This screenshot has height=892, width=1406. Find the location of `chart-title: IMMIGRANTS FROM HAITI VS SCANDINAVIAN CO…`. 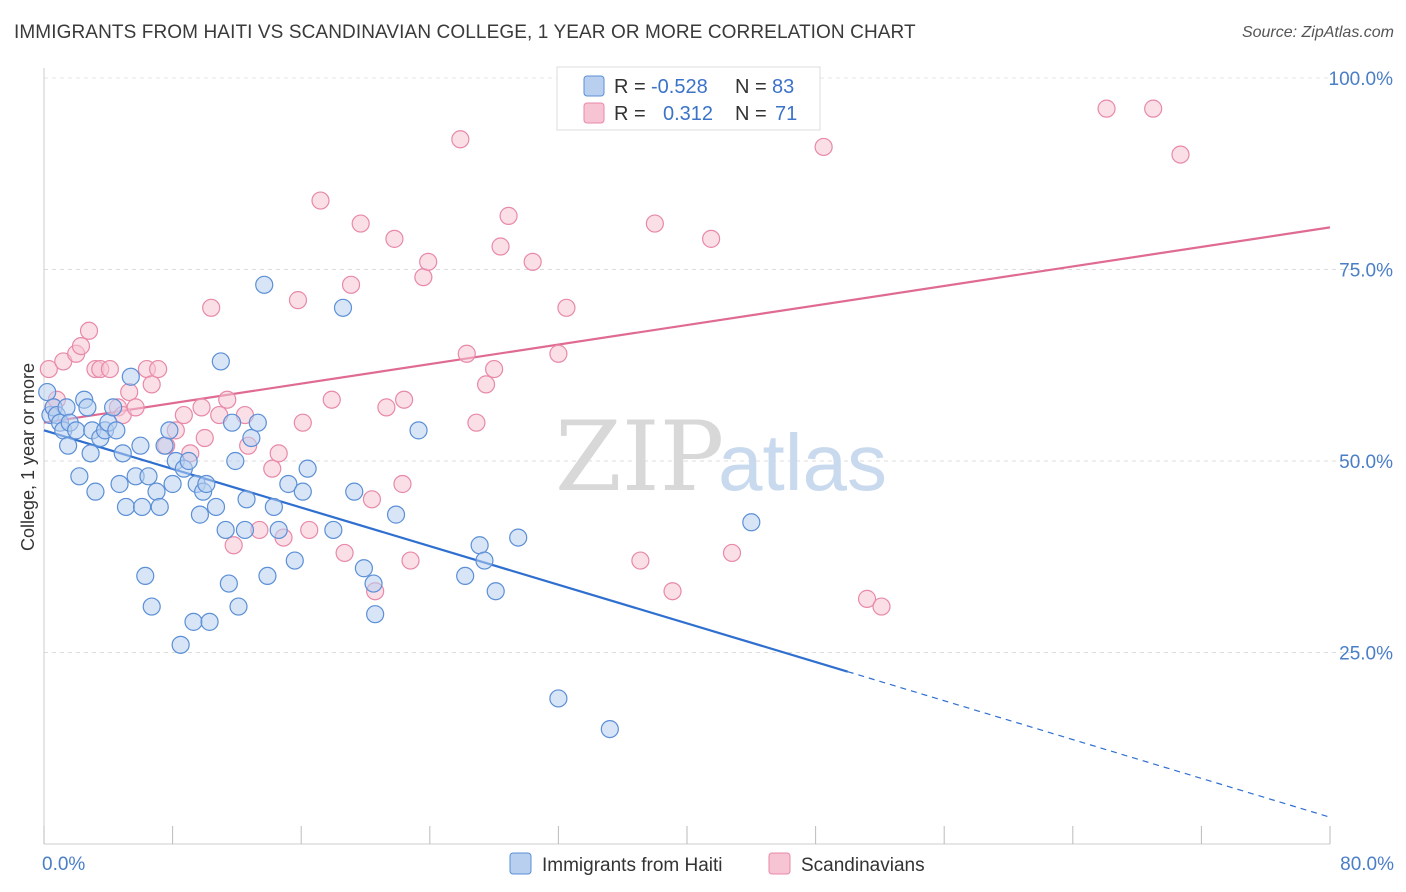

chart-title: IMMIGRANTS FROM HAITI VS SCANDINAVIAN CO… is located at coordinates (465, 32).